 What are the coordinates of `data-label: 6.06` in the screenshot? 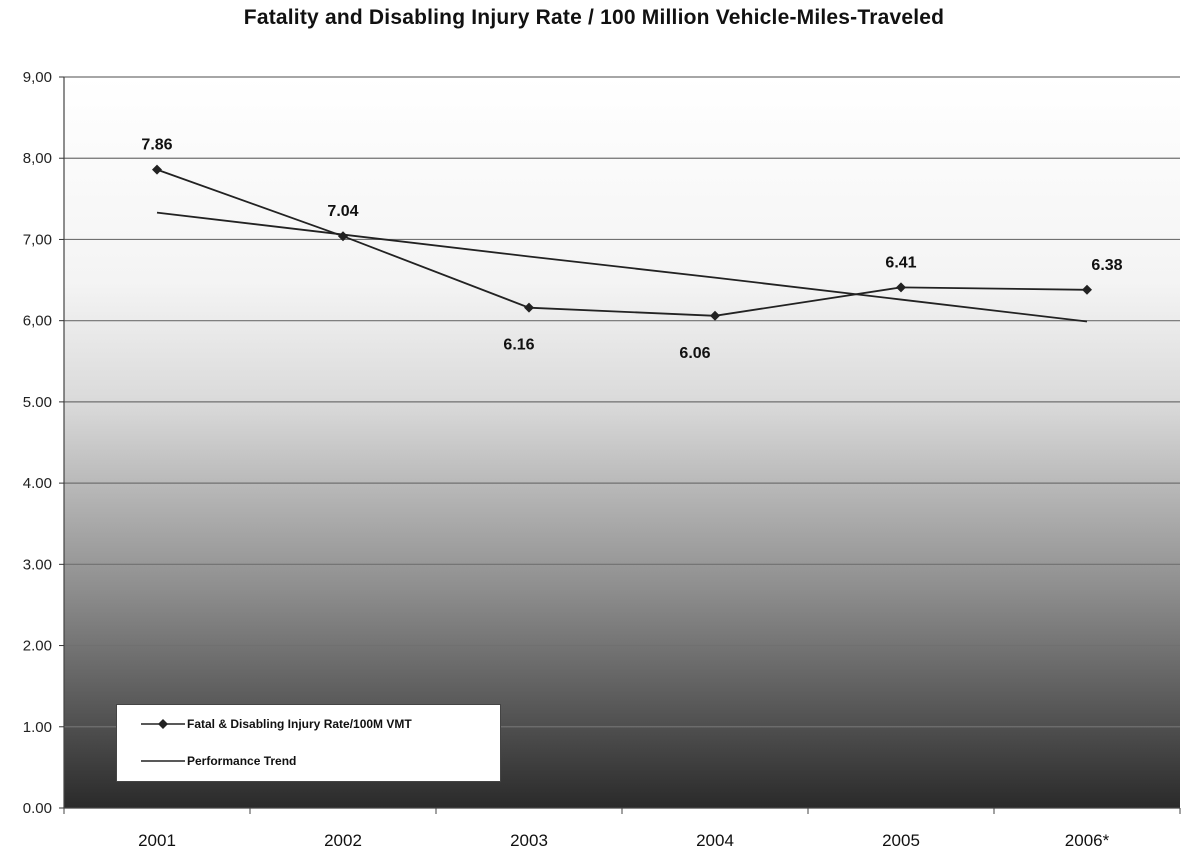 It's located at (694, 353).